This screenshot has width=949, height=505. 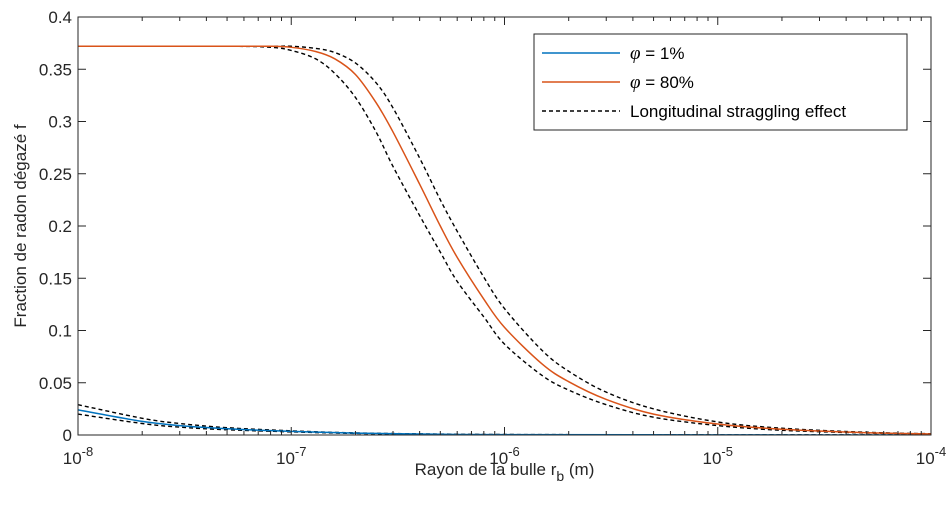 What do you see at coordinates (78, 456) in the screenshot?
I see `x-tick-label: 10⁻⁸` at bounding box center [78, 456].